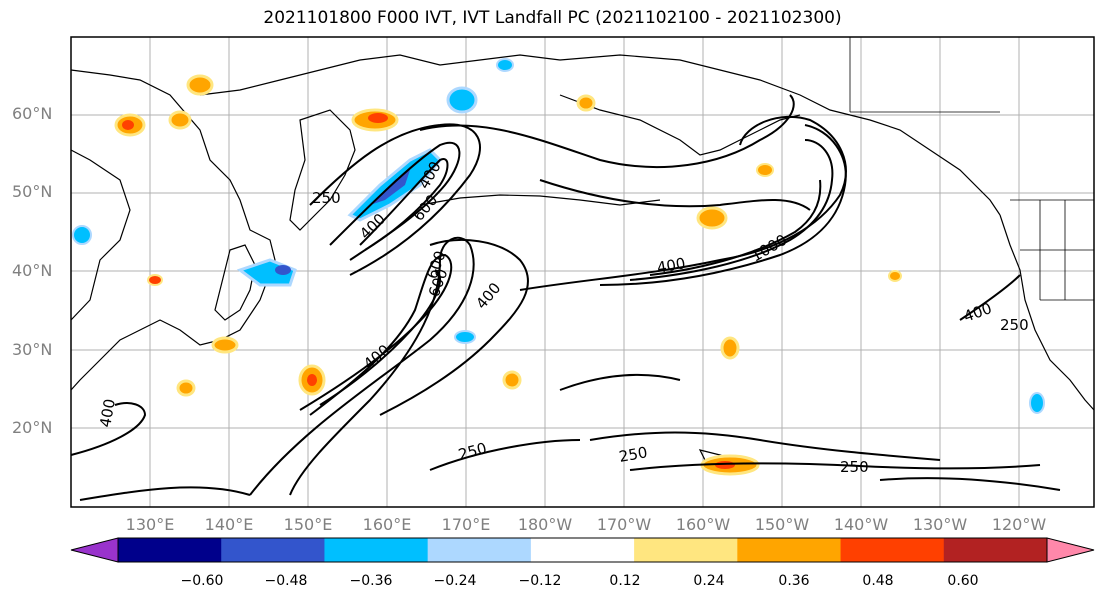 This screenshot has height=601, width=1105. I want to click on contour-label: 1000, so click(769, 248).